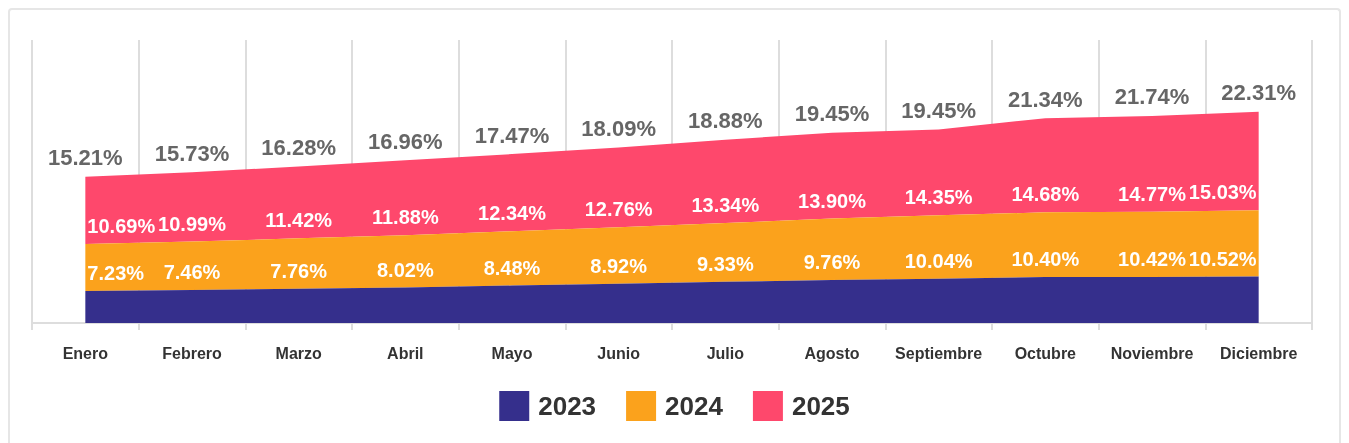  Describe the element at coordinates (1258, 353) in the screenshot. I see `x-tick-label: Diciembre` at that location.